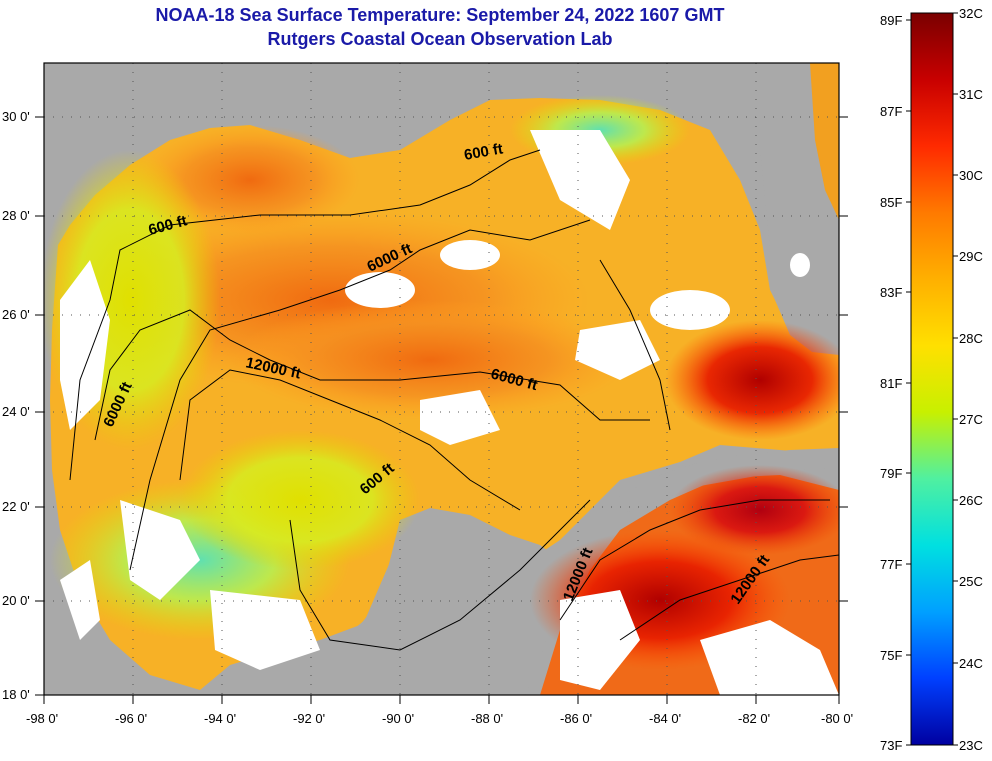  I want to click on lon-label: -96 0', so click(131, 718).